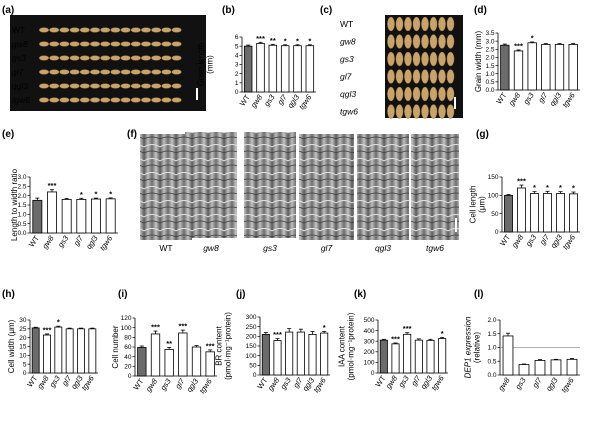 Image resolution: width=600 pixels, height=424 pixels. What do you see at coordinates (495, 214) in the screenshot?
I see `y-tick-label: 50` at bounding box center [495, 214].